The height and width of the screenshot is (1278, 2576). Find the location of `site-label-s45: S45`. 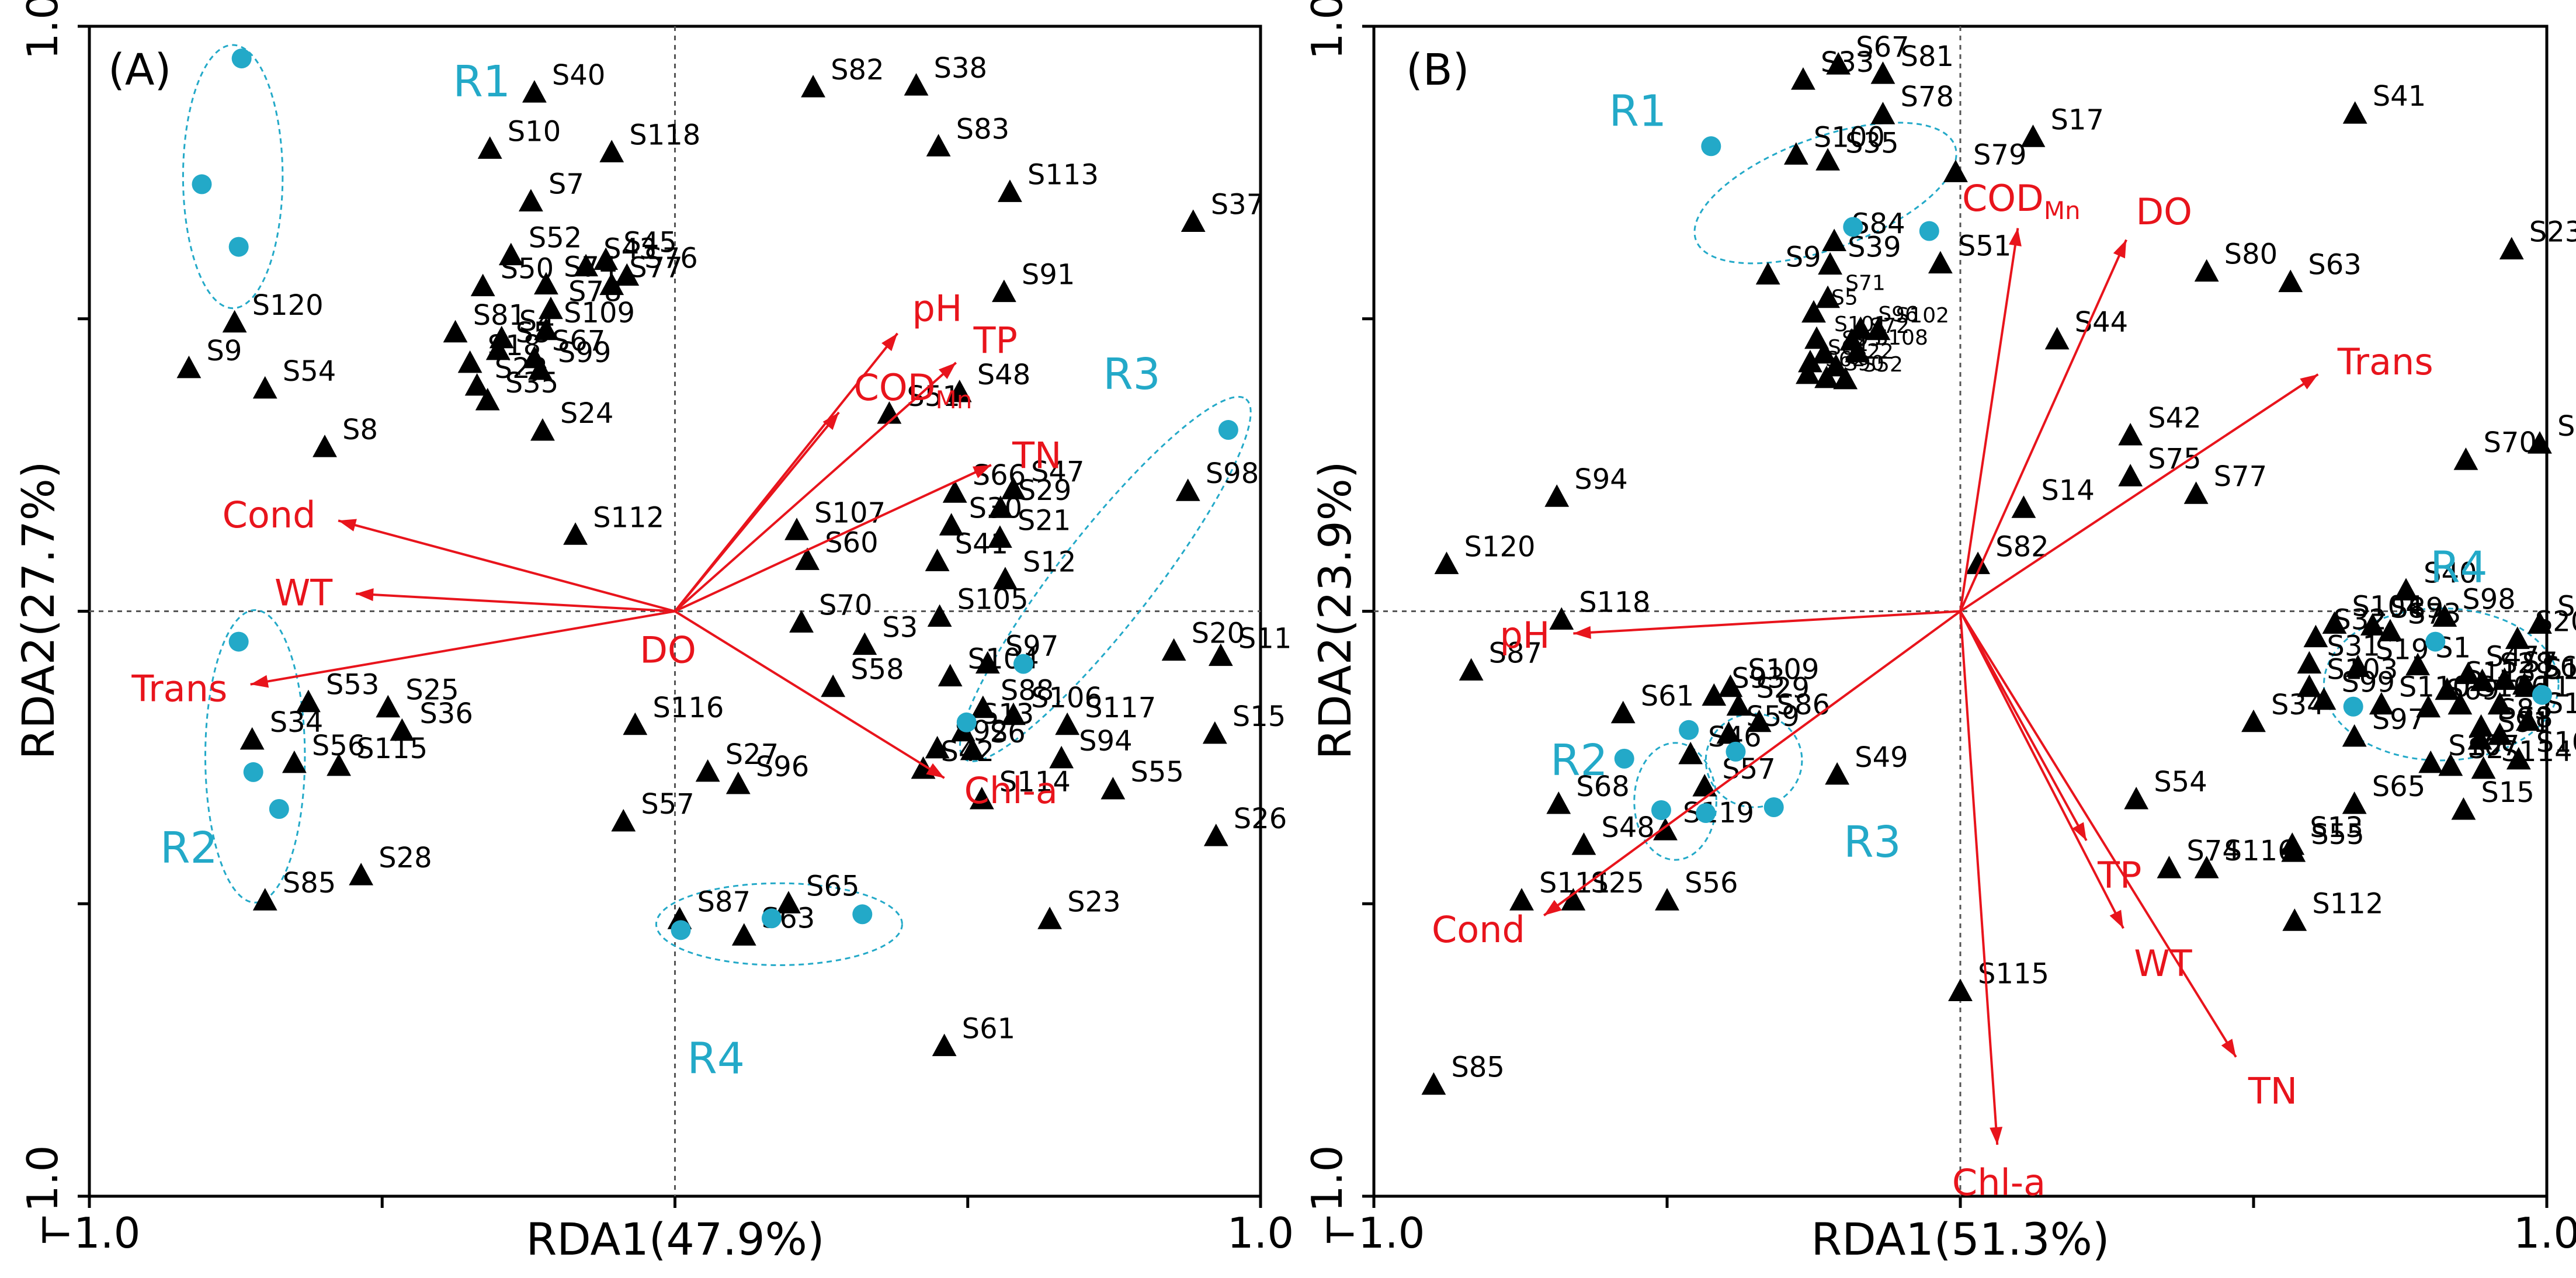

site-label-s45: S45 is located at coordinates (650, 243).